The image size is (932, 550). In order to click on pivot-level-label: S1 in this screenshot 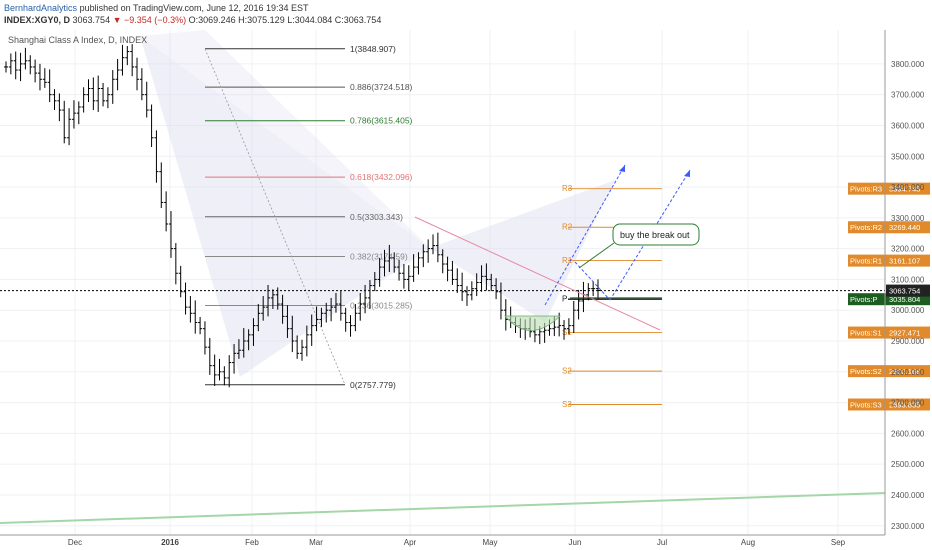, I will do `click(567, 332)`.